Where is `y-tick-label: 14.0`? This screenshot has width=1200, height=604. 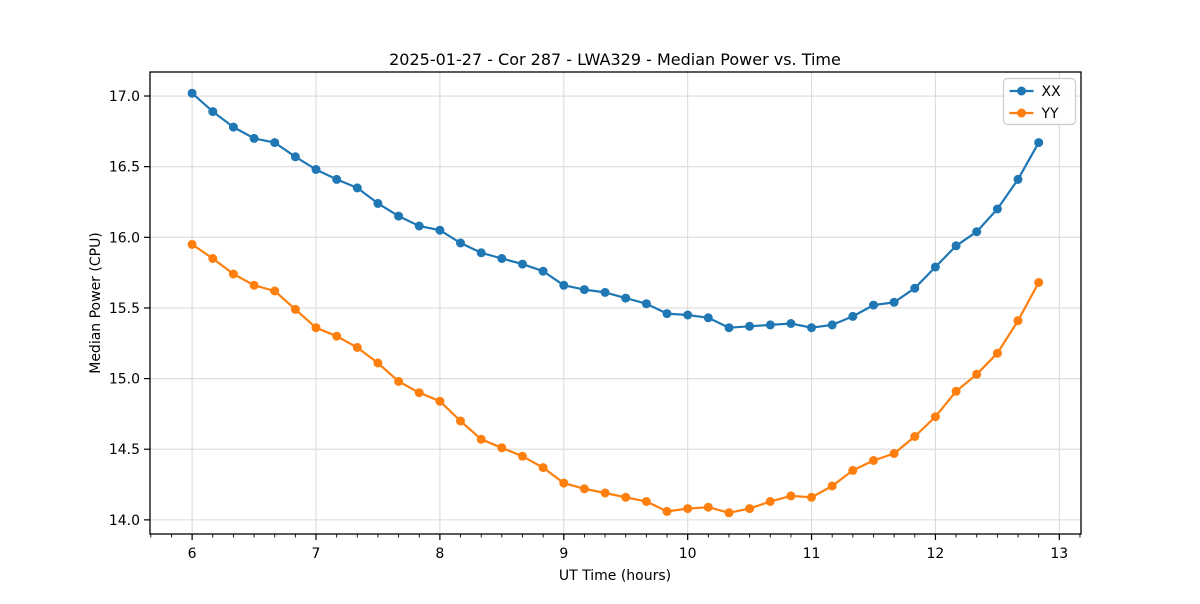
y-tick-label: 14.0 is located at coordinates (124, 521).